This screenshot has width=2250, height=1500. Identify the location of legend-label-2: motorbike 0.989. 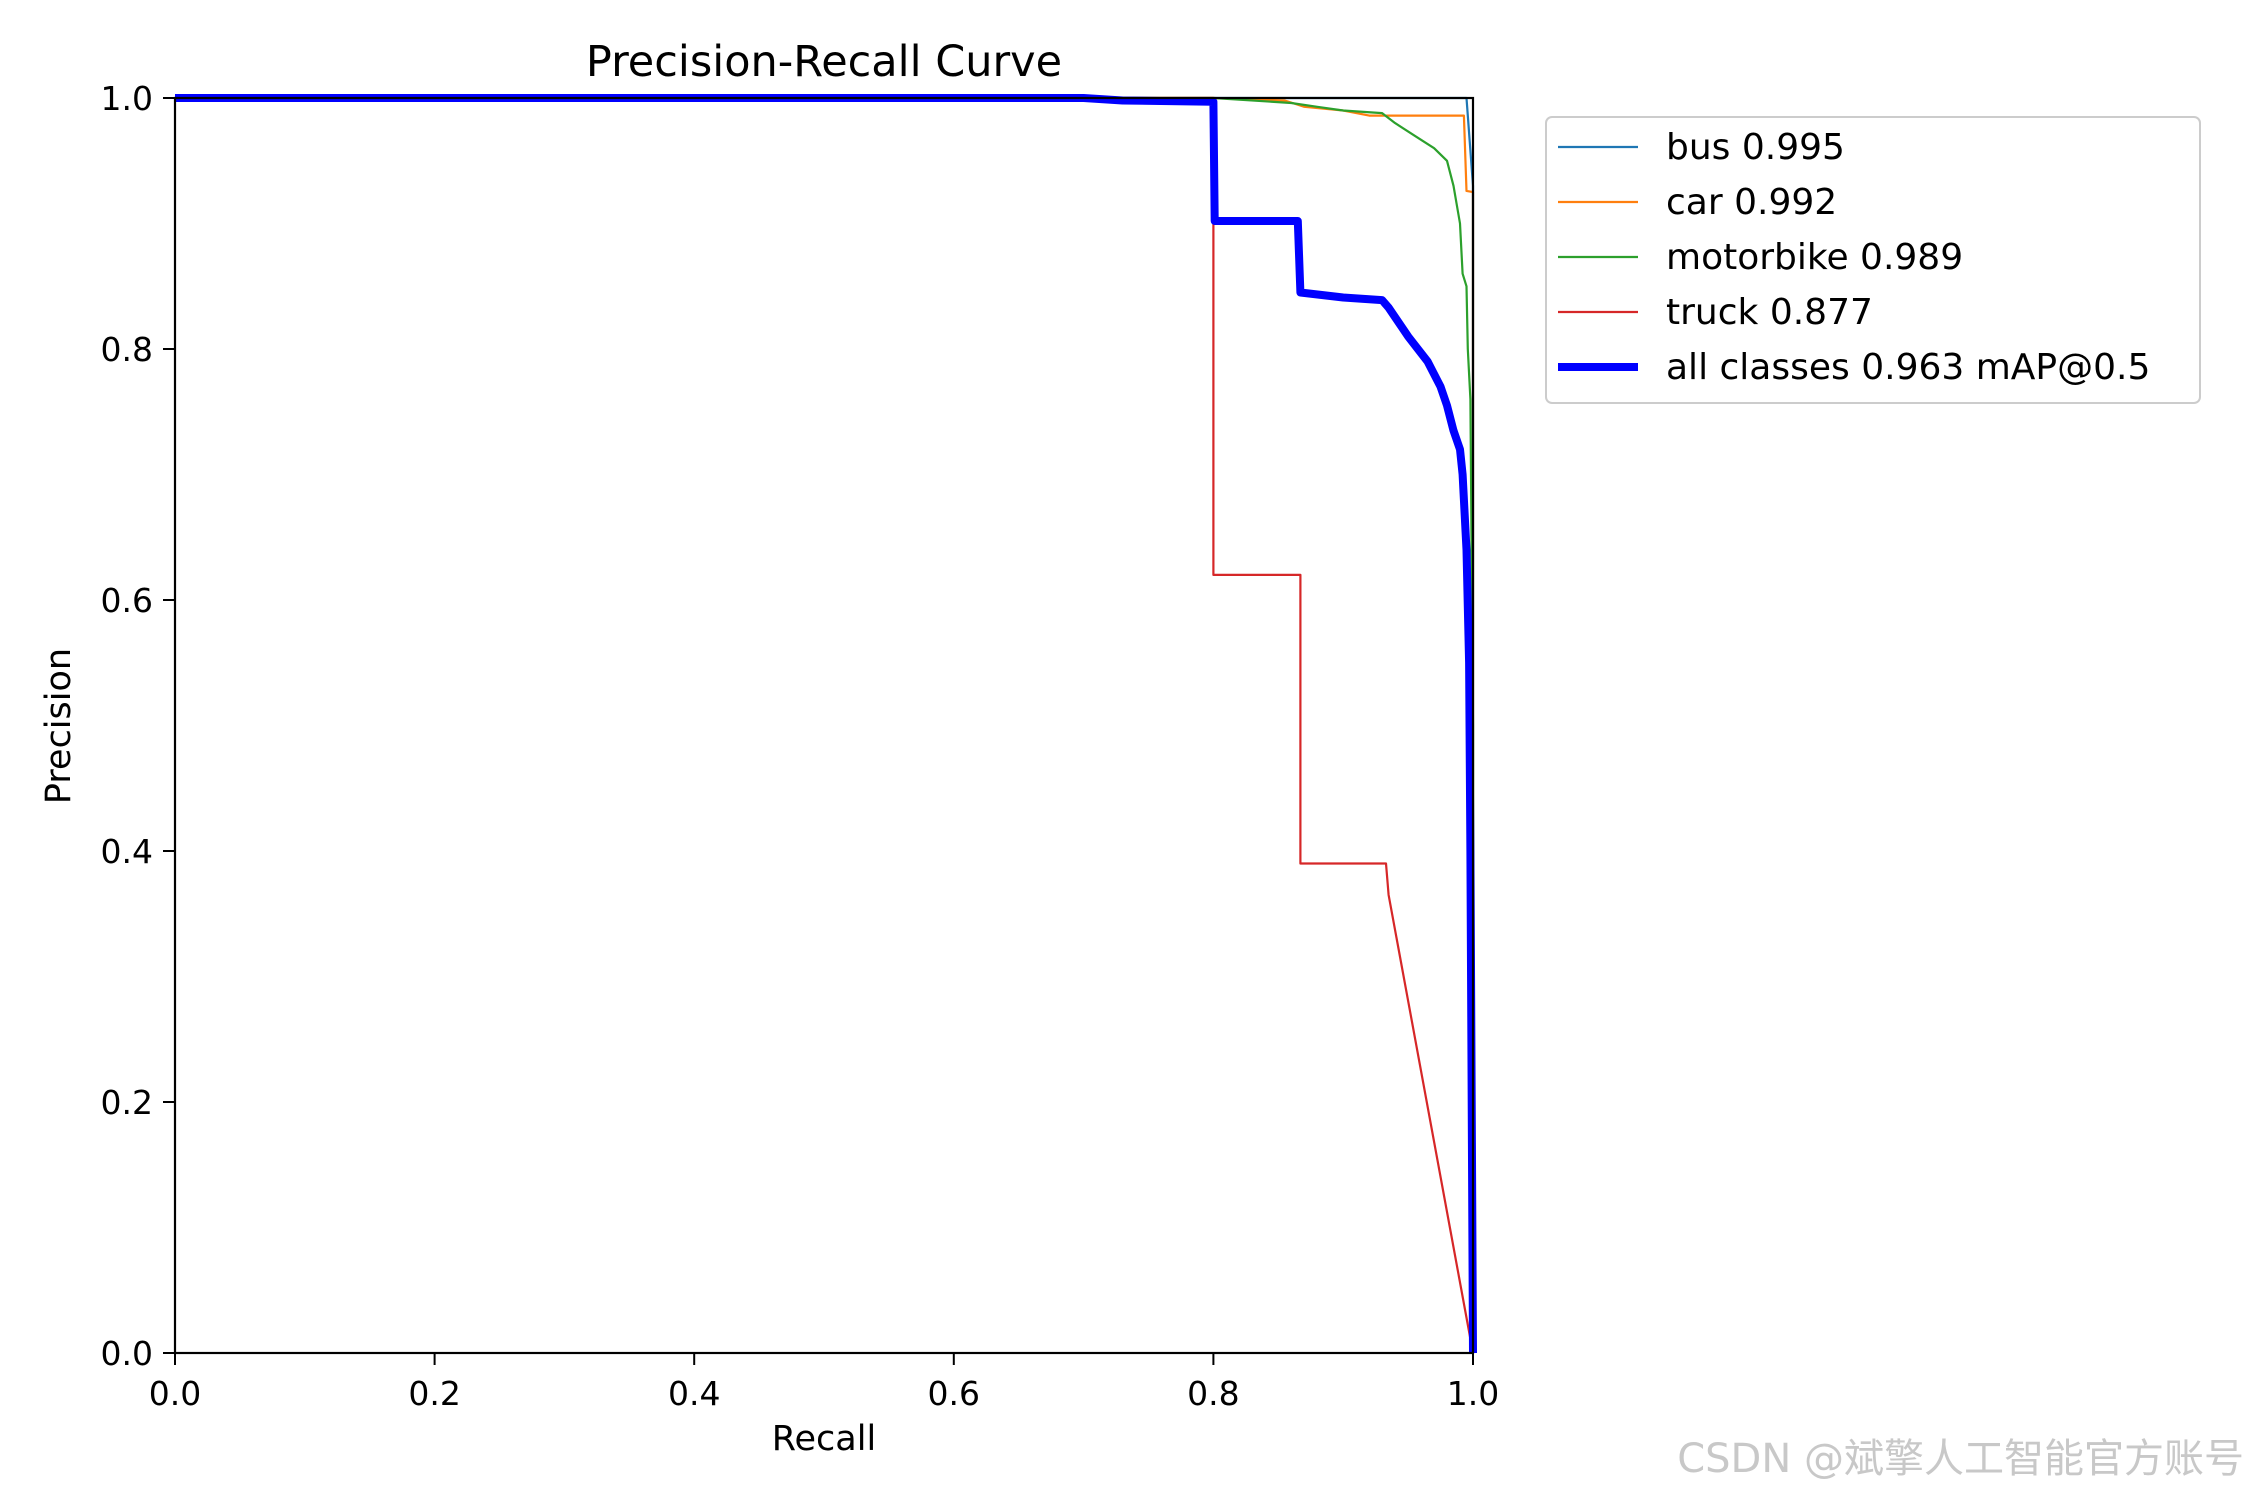
(1814, 257).